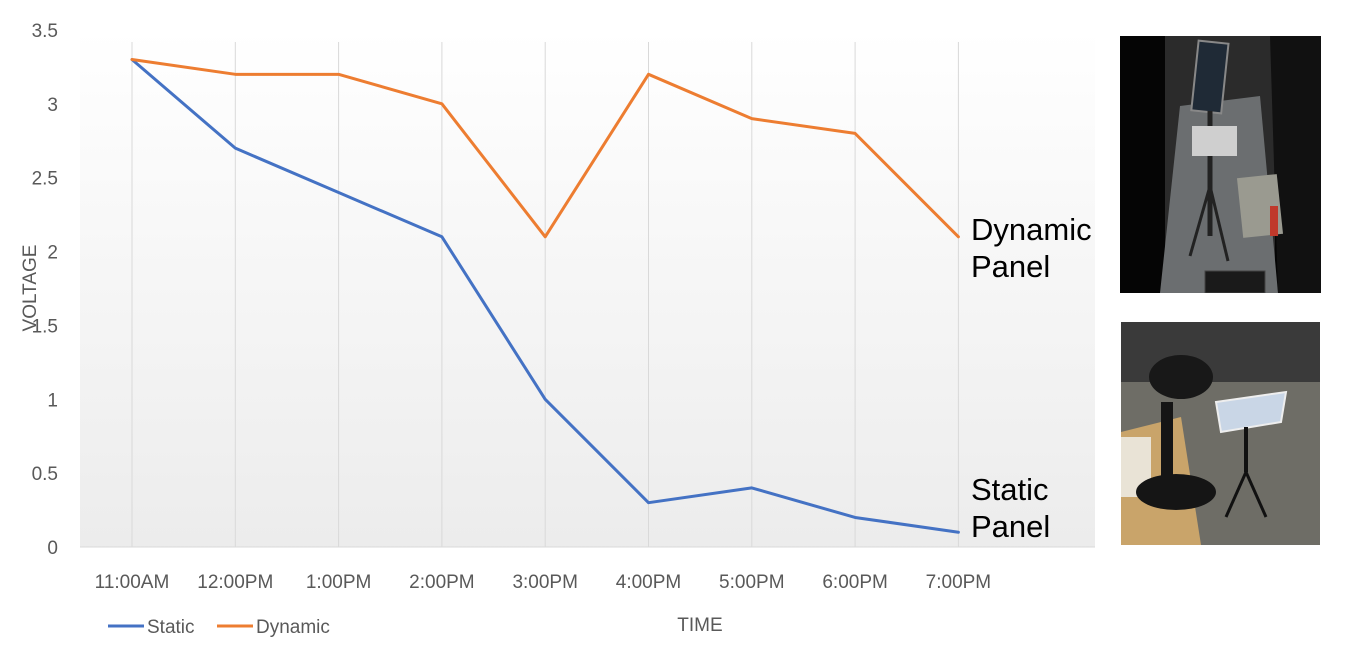  I want to click on x-tick-label: 3:00PM, so click(544, 582).